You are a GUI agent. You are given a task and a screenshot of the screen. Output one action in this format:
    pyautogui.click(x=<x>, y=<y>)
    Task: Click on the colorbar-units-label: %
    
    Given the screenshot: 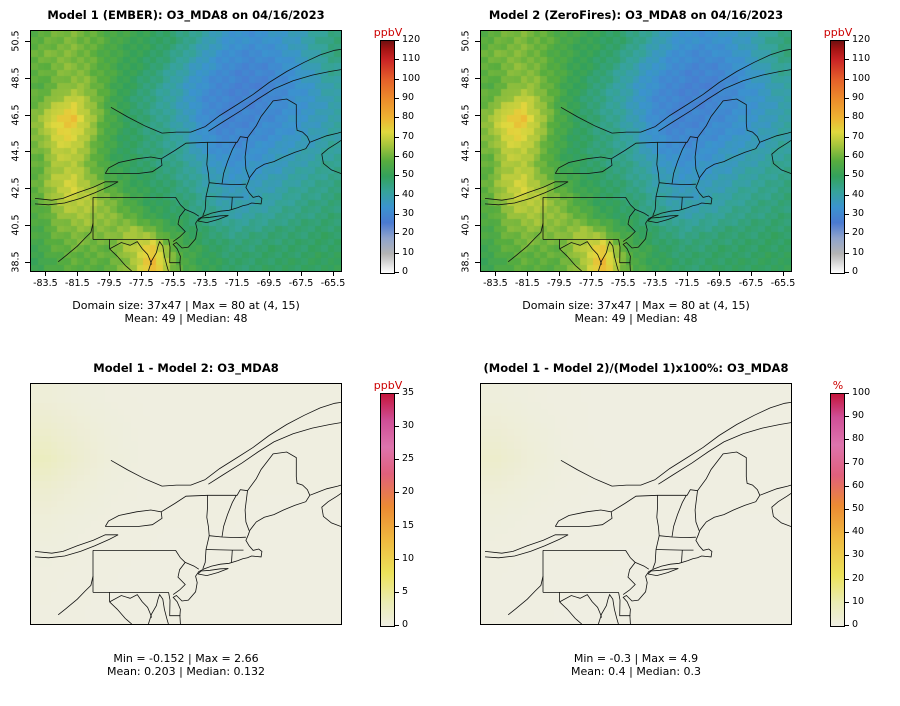 What is the action you would take?
    pyautogui.click(x=838, y=385)
    